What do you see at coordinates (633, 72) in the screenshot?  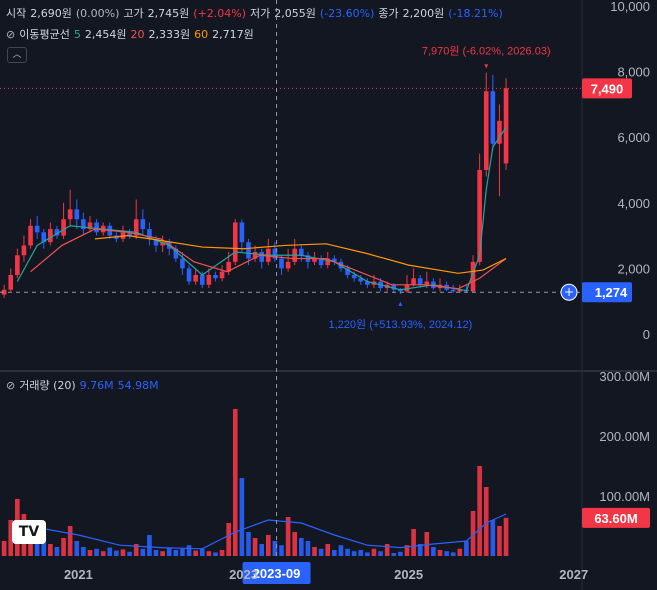 I see `price-tick-label: 8,000` at bounding box center [633, 72].